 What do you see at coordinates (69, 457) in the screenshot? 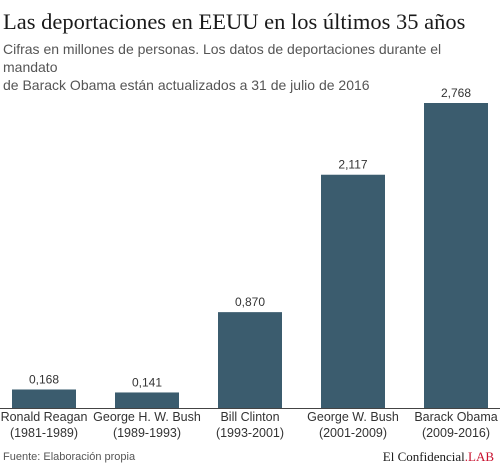
I see `source-note: Fuente: Elaboración propia` at bounding box center [69, 457].